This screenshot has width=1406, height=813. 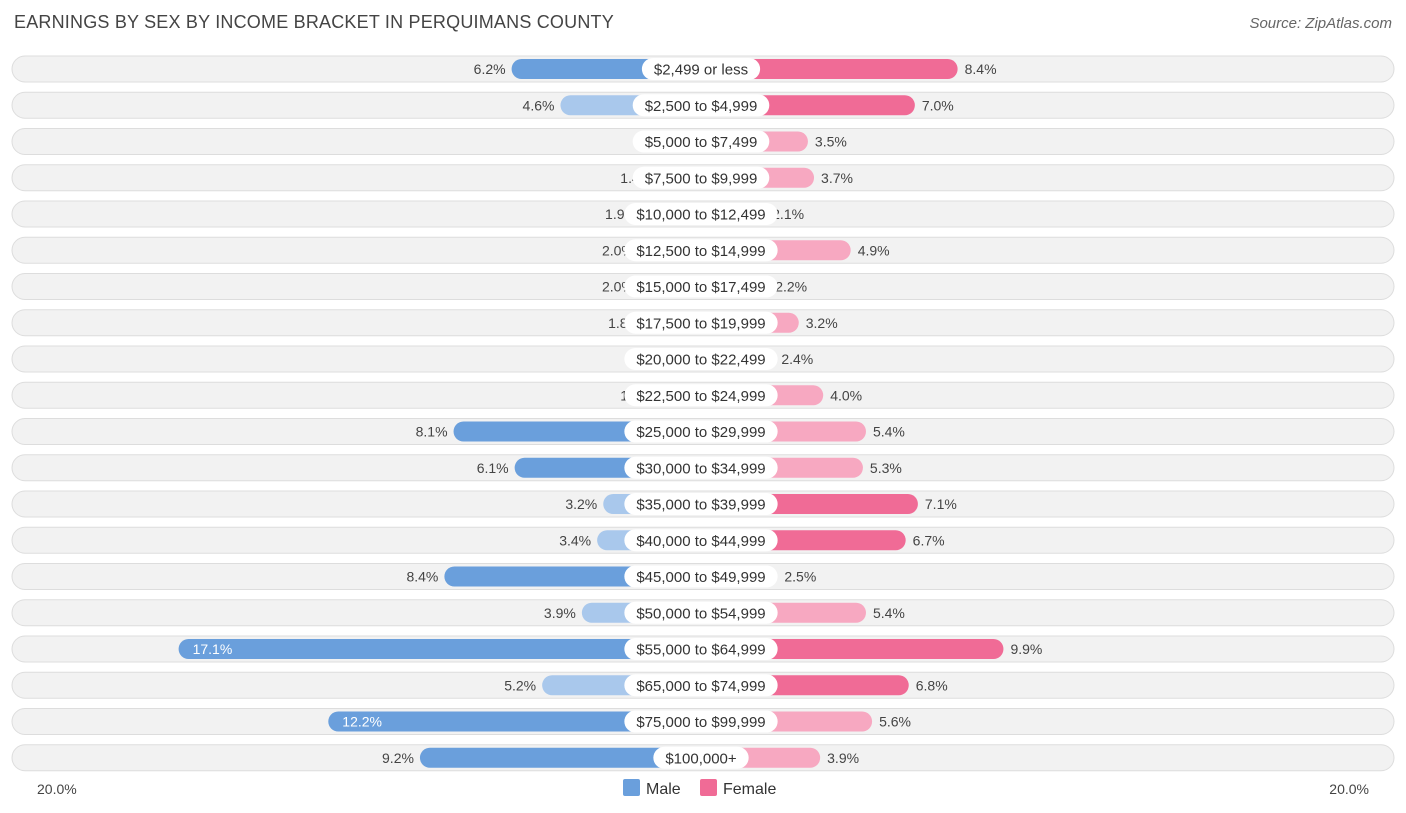 I want to click on female-value-label: 5.3%, so click(x=886, y=468).